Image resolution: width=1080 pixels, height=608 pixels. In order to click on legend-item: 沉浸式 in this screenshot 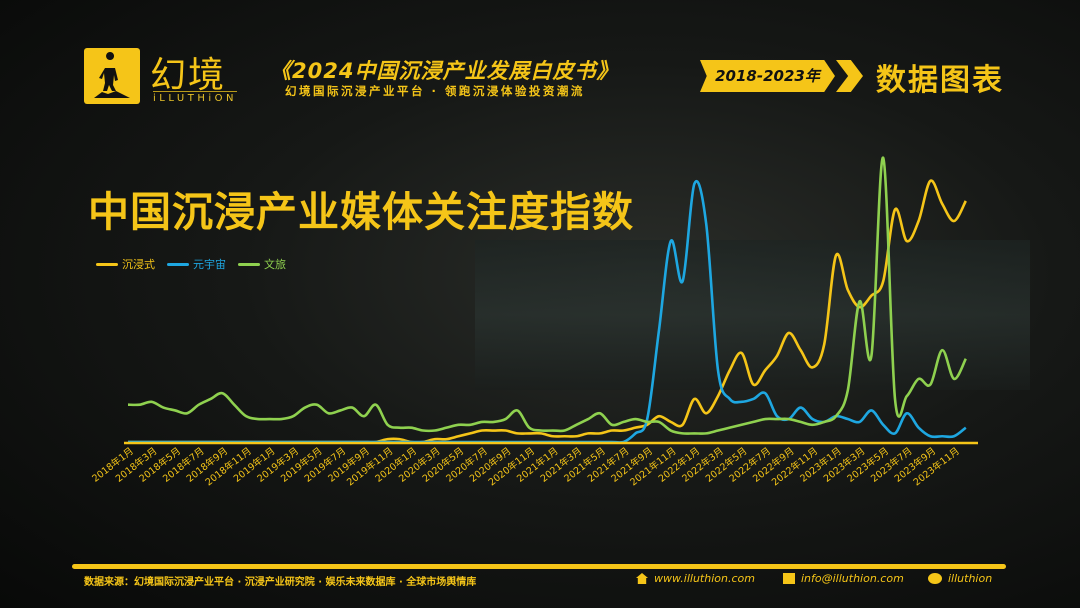, I will do `click(125, 264)`.